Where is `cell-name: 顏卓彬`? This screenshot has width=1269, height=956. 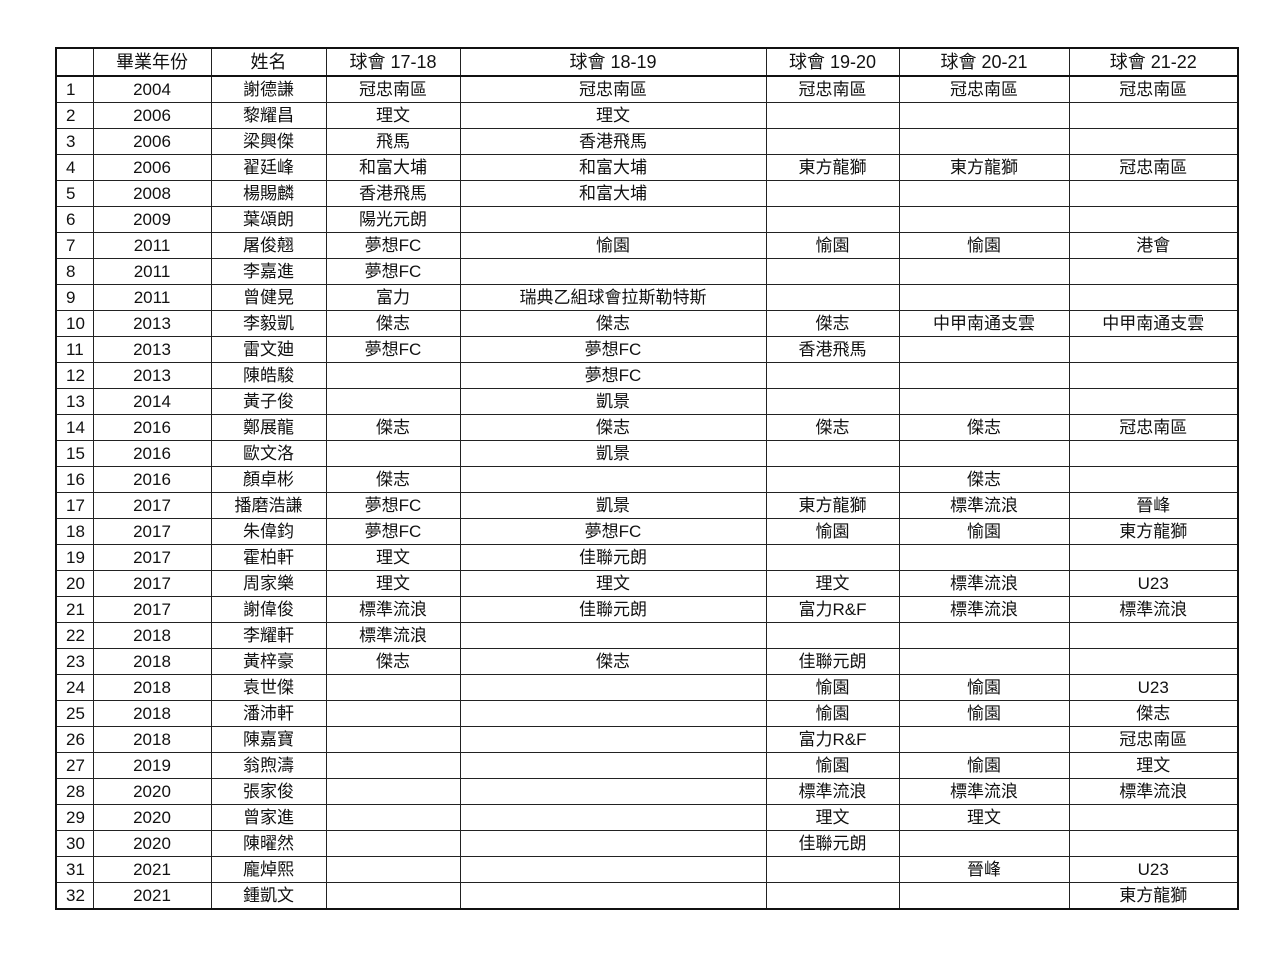
cell-name: 顏卓彬 is located at coordinates (268, 479).